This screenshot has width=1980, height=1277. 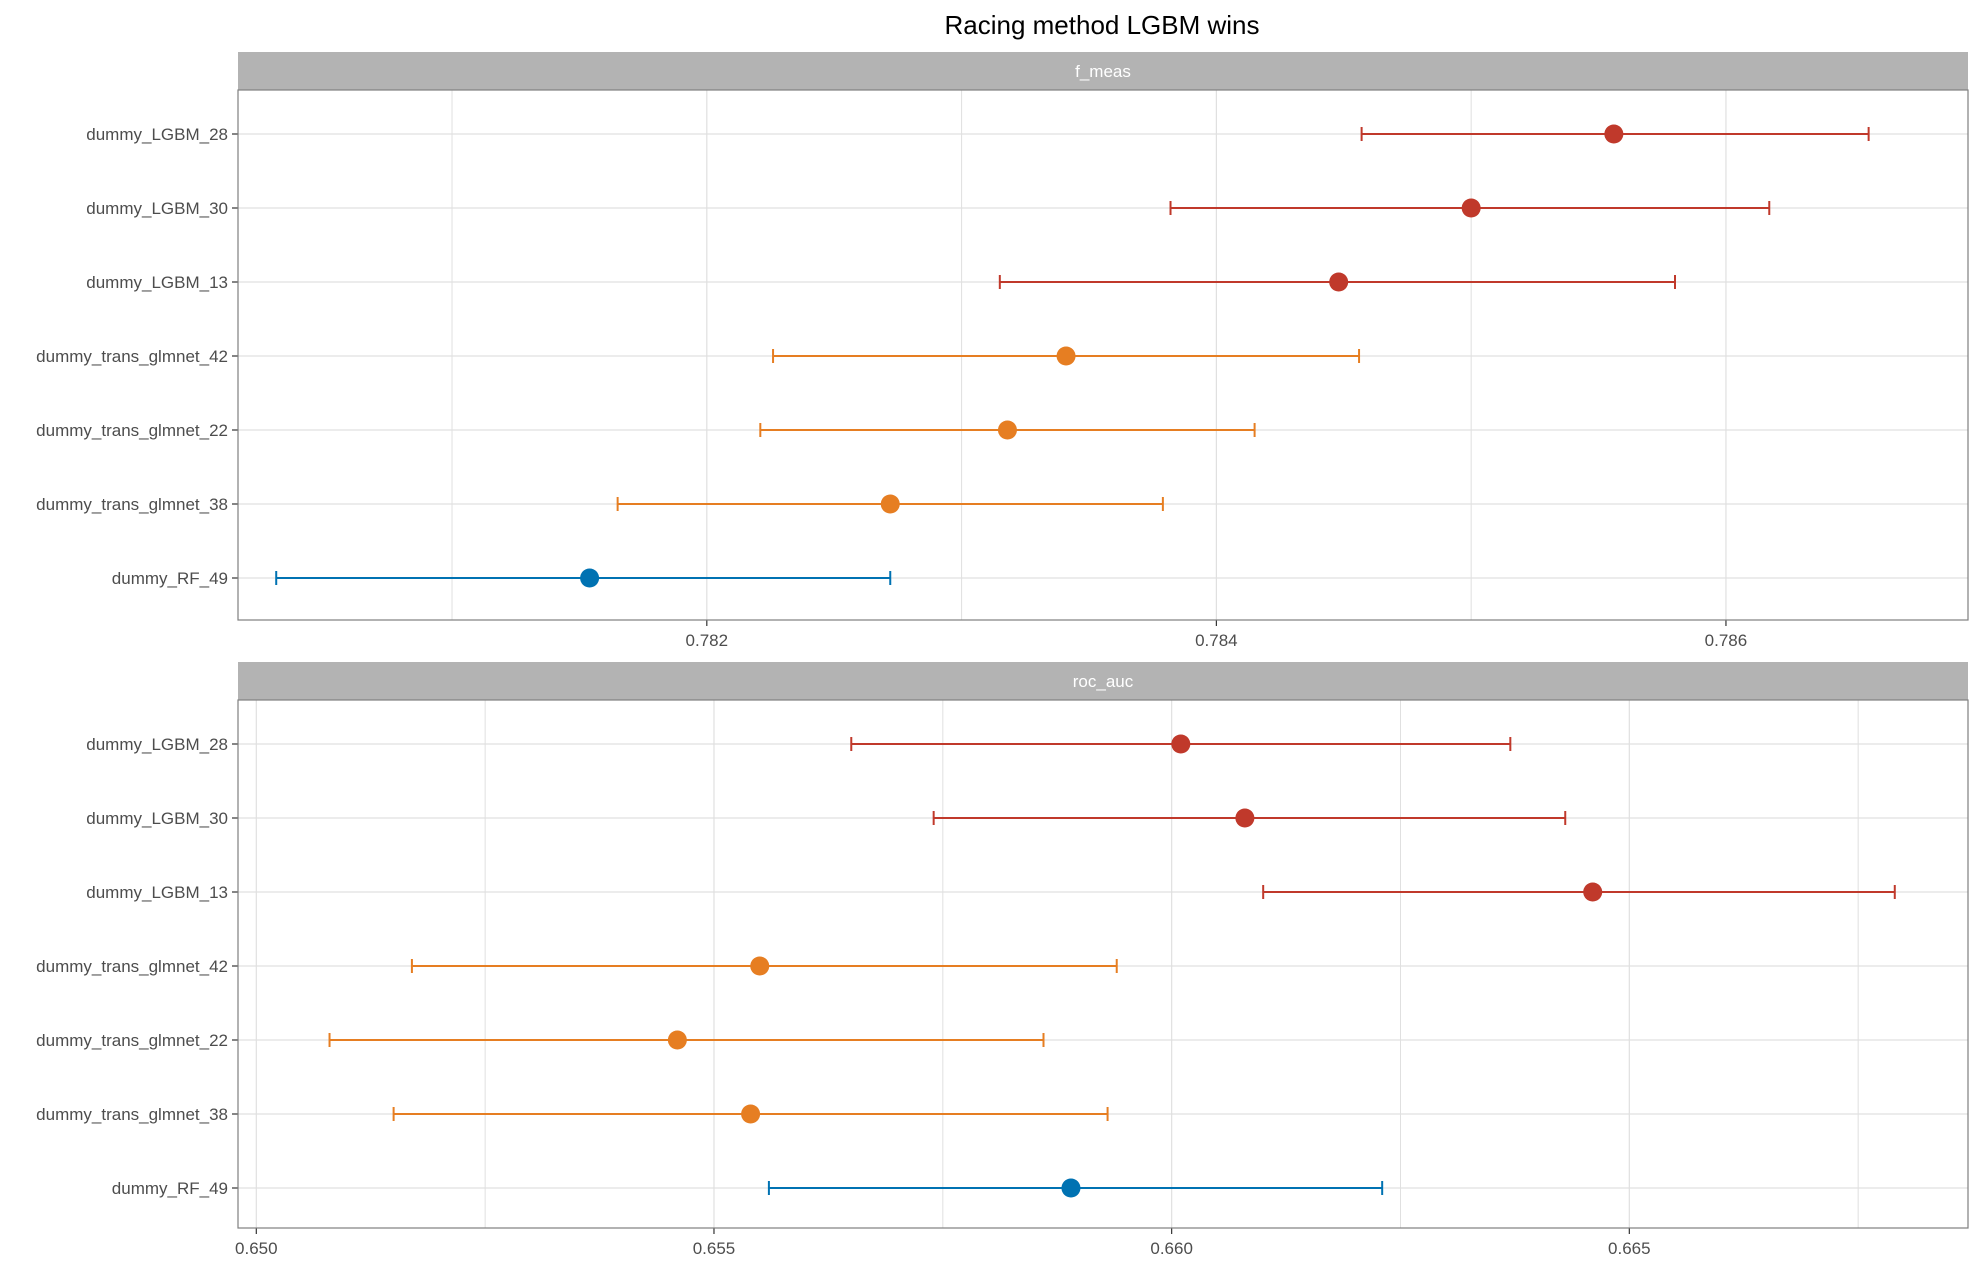 I want to click on panel-strip-label: f_meas, so click(x=1103, y=71).